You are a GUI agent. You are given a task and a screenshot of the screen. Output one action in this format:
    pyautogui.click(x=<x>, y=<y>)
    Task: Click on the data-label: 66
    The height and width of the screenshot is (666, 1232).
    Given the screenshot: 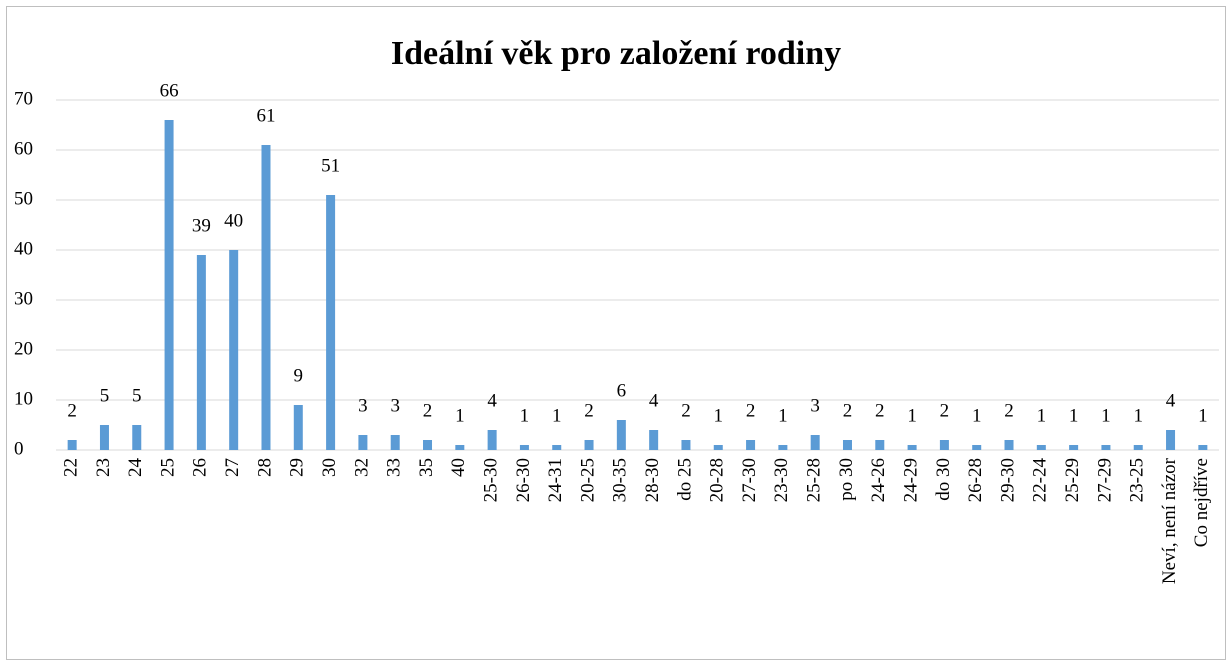 What is the action you would take?
    pyautogui.click(x=169, y=90)
    